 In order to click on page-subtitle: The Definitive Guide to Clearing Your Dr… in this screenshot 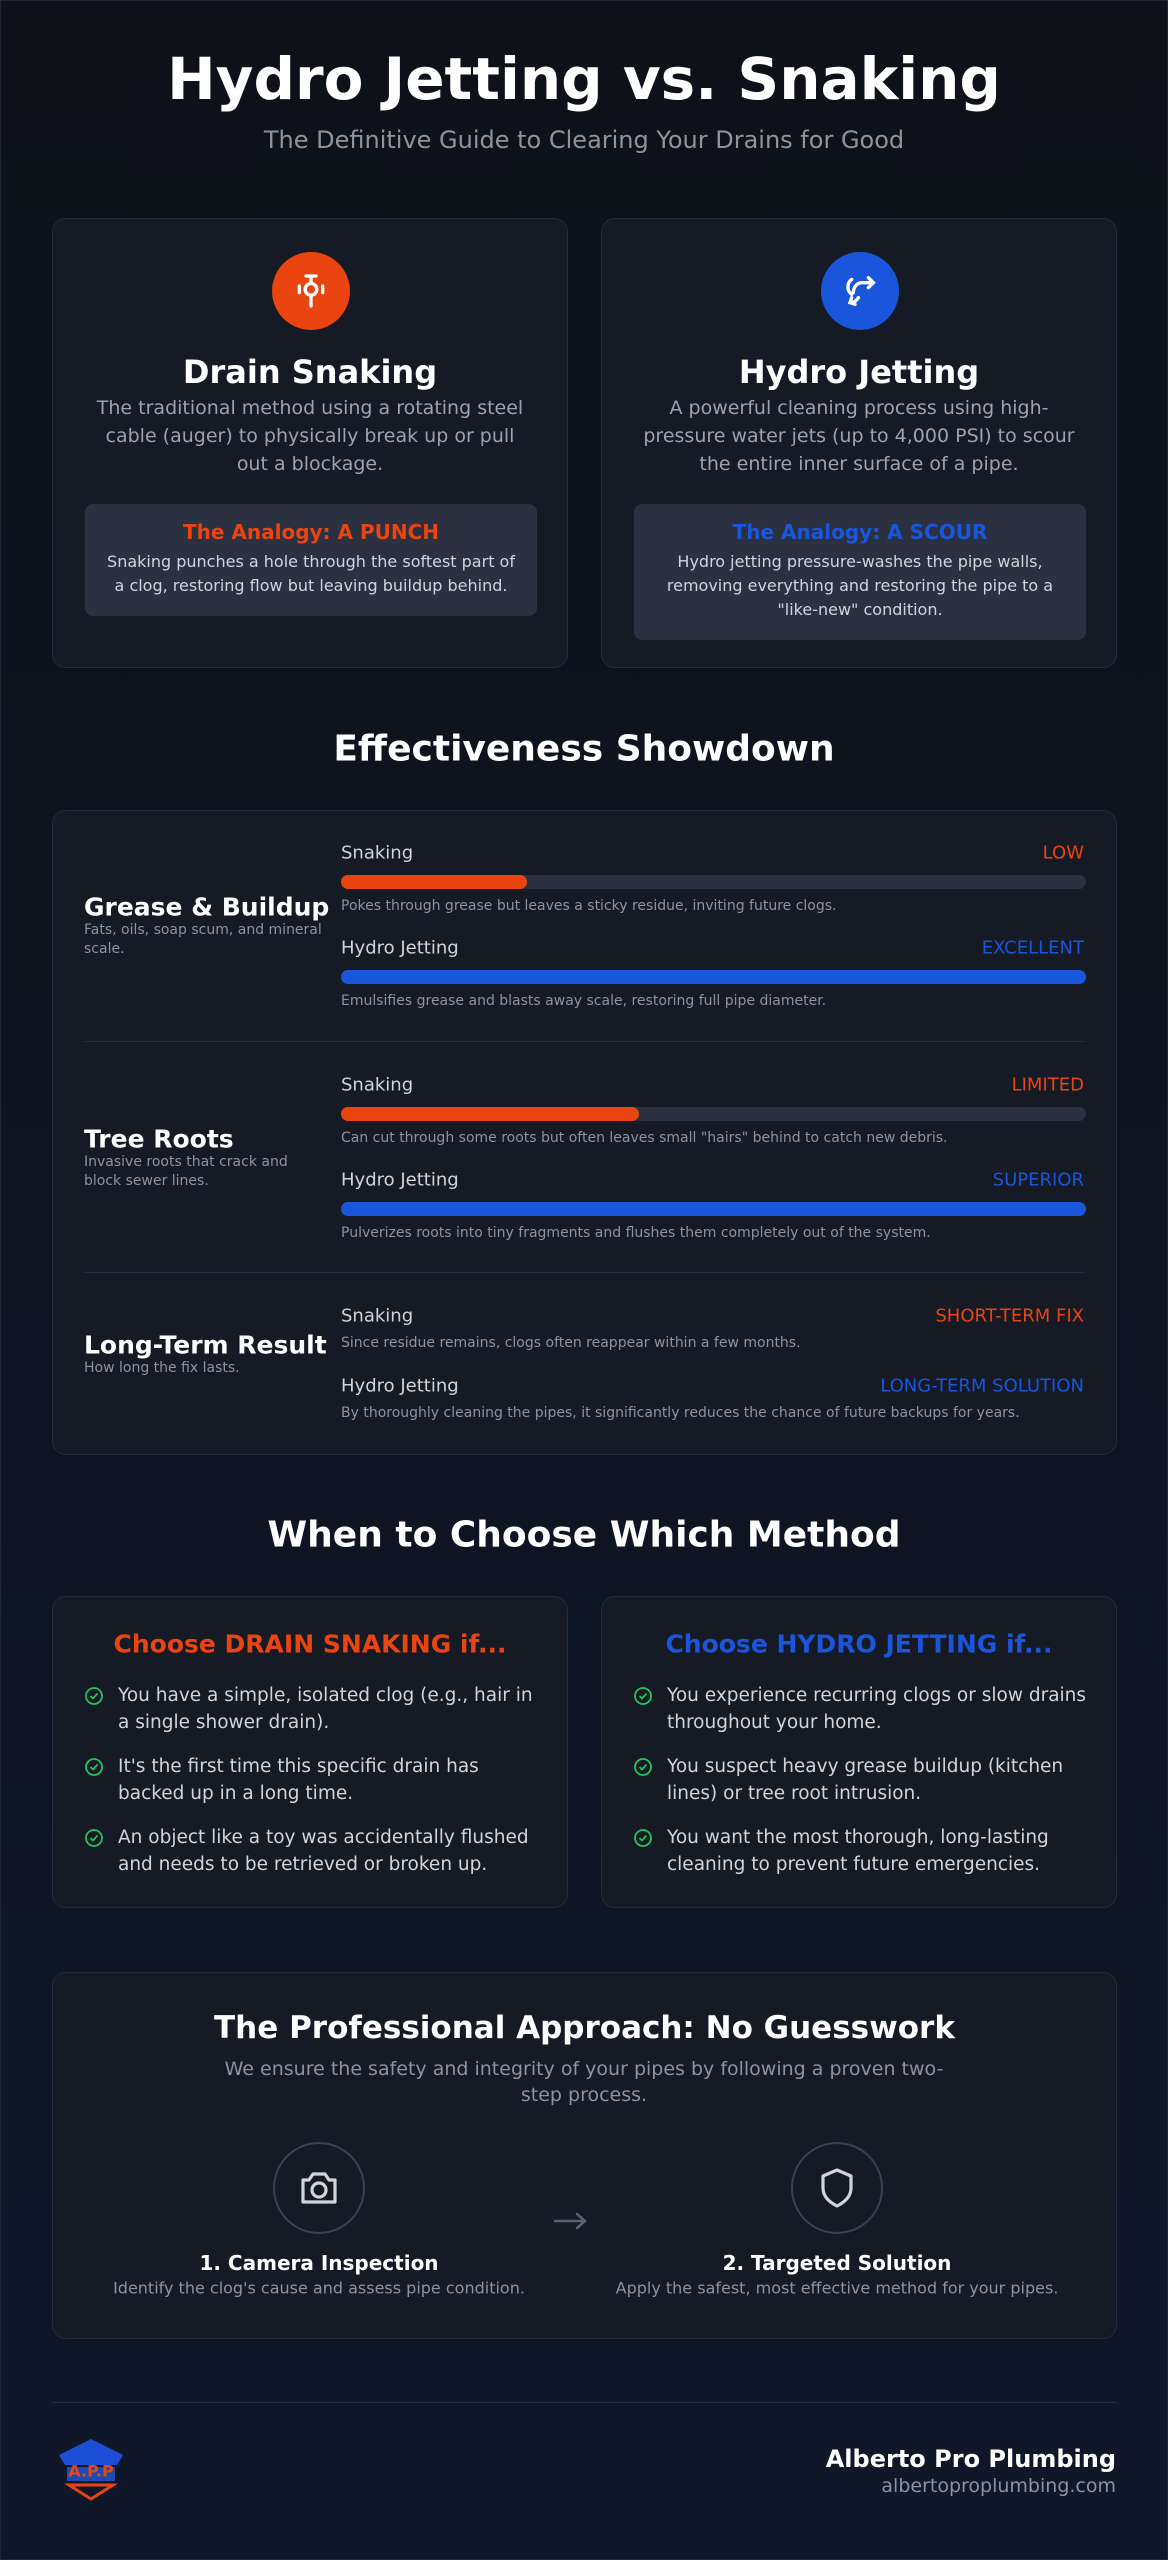, I will do `click(584, 140)`.